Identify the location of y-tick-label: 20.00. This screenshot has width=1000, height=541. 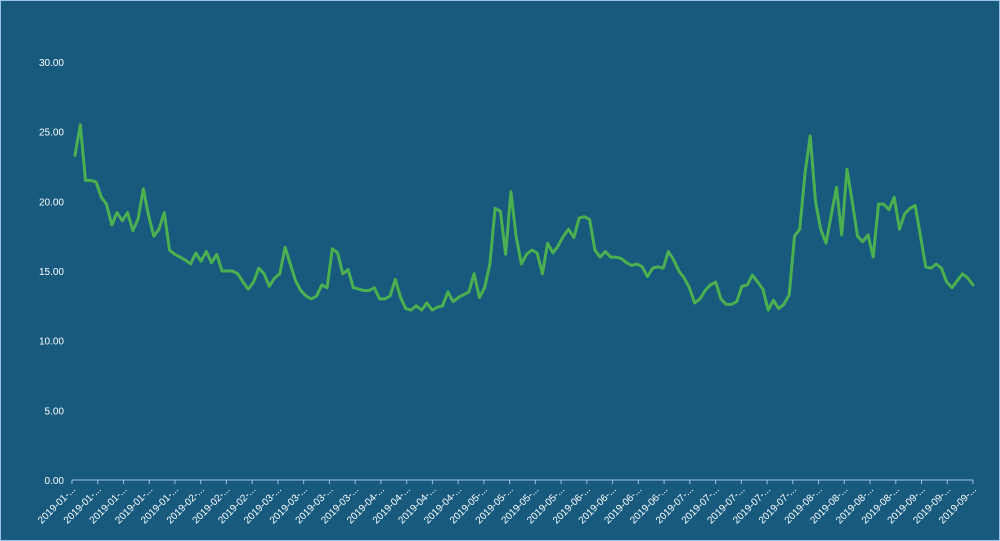
(51, 202).